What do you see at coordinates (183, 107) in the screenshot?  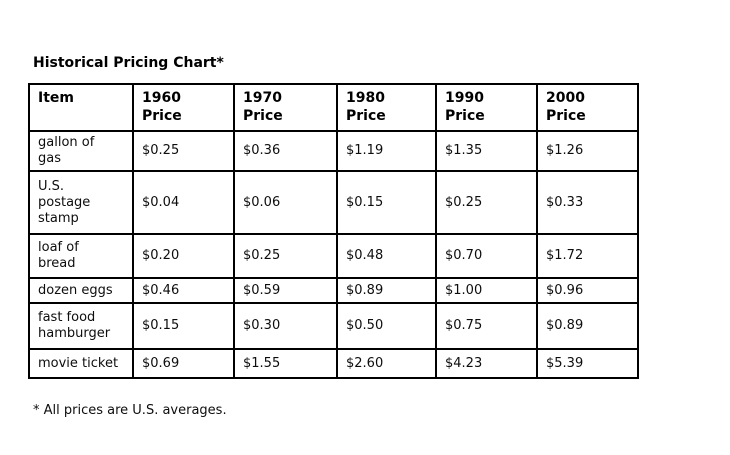 I see `header-cell-1960-price: 1960 Price` at bounding box center [183, 107].